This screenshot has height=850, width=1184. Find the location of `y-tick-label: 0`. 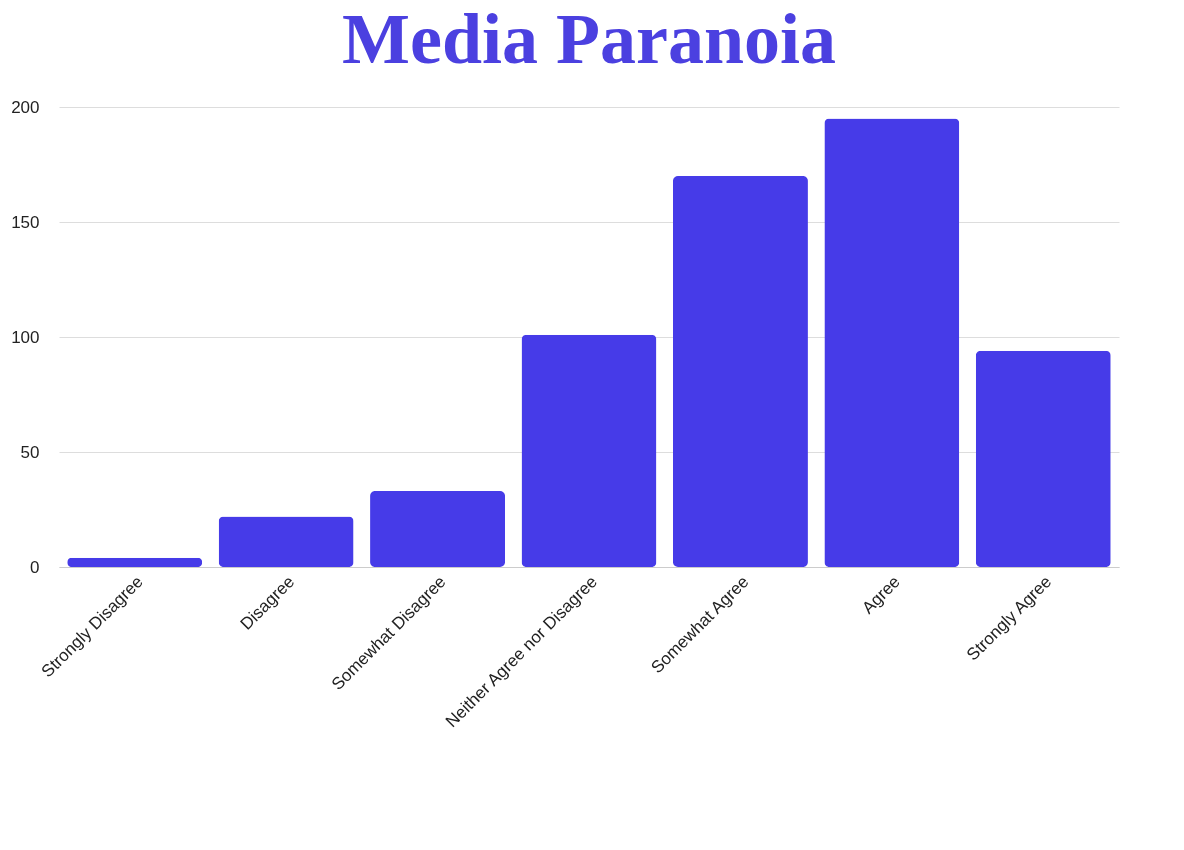

y-tick-label: 0 is located at coordinates (35, 567).